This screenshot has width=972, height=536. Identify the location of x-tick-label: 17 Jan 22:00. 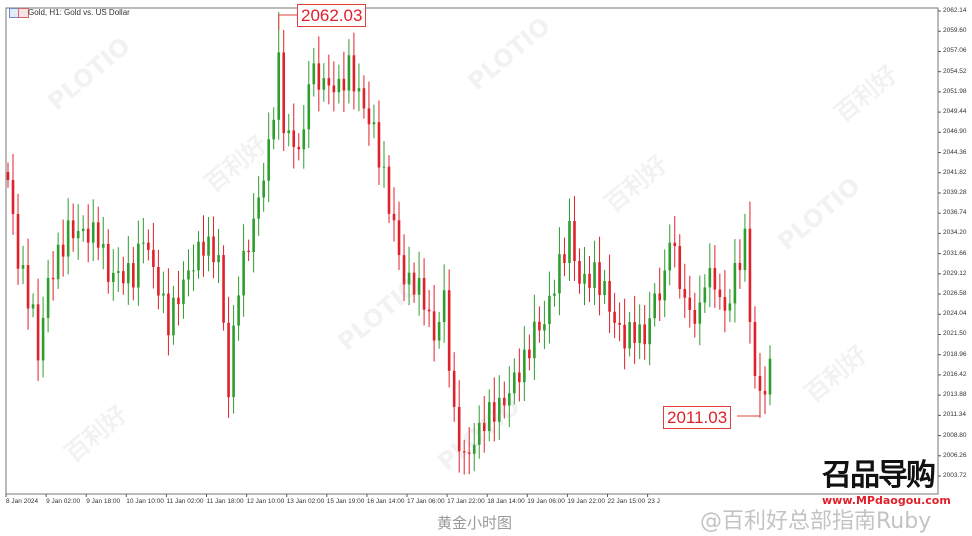
(466, 501).